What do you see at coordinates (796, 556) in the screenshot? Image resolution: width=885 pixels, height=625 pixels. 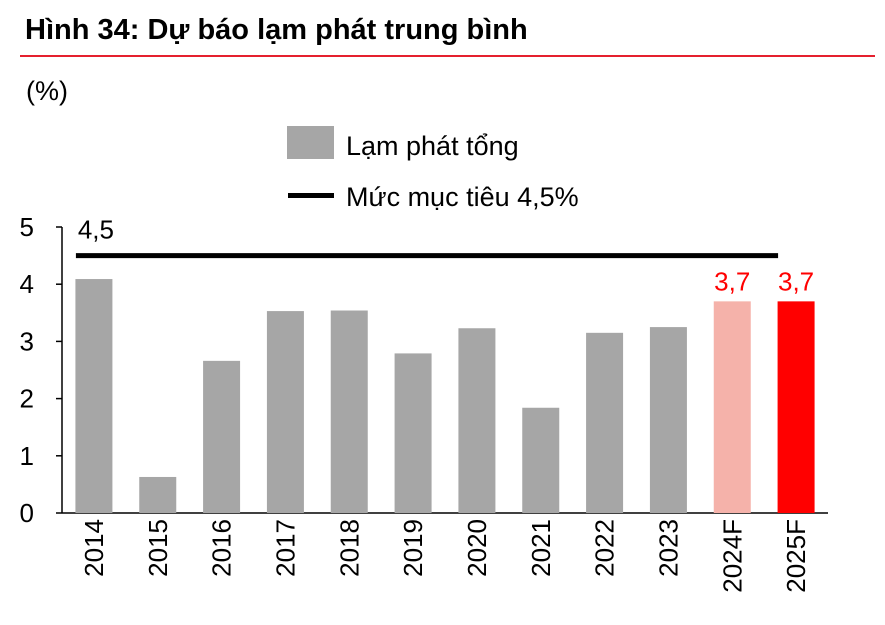 I see `x-tick-label-2025F: 2025F` at bounding box center [796, 556].